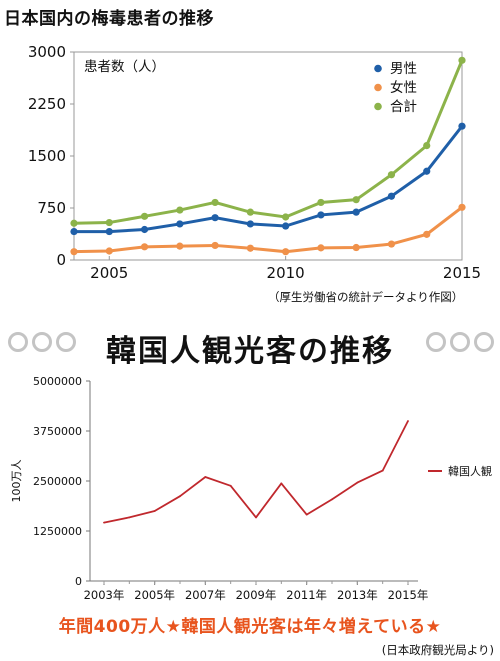  Describe the element at coordinates (462, 273) in the screenshot. I see `x-tick-label: 2015` at that location.